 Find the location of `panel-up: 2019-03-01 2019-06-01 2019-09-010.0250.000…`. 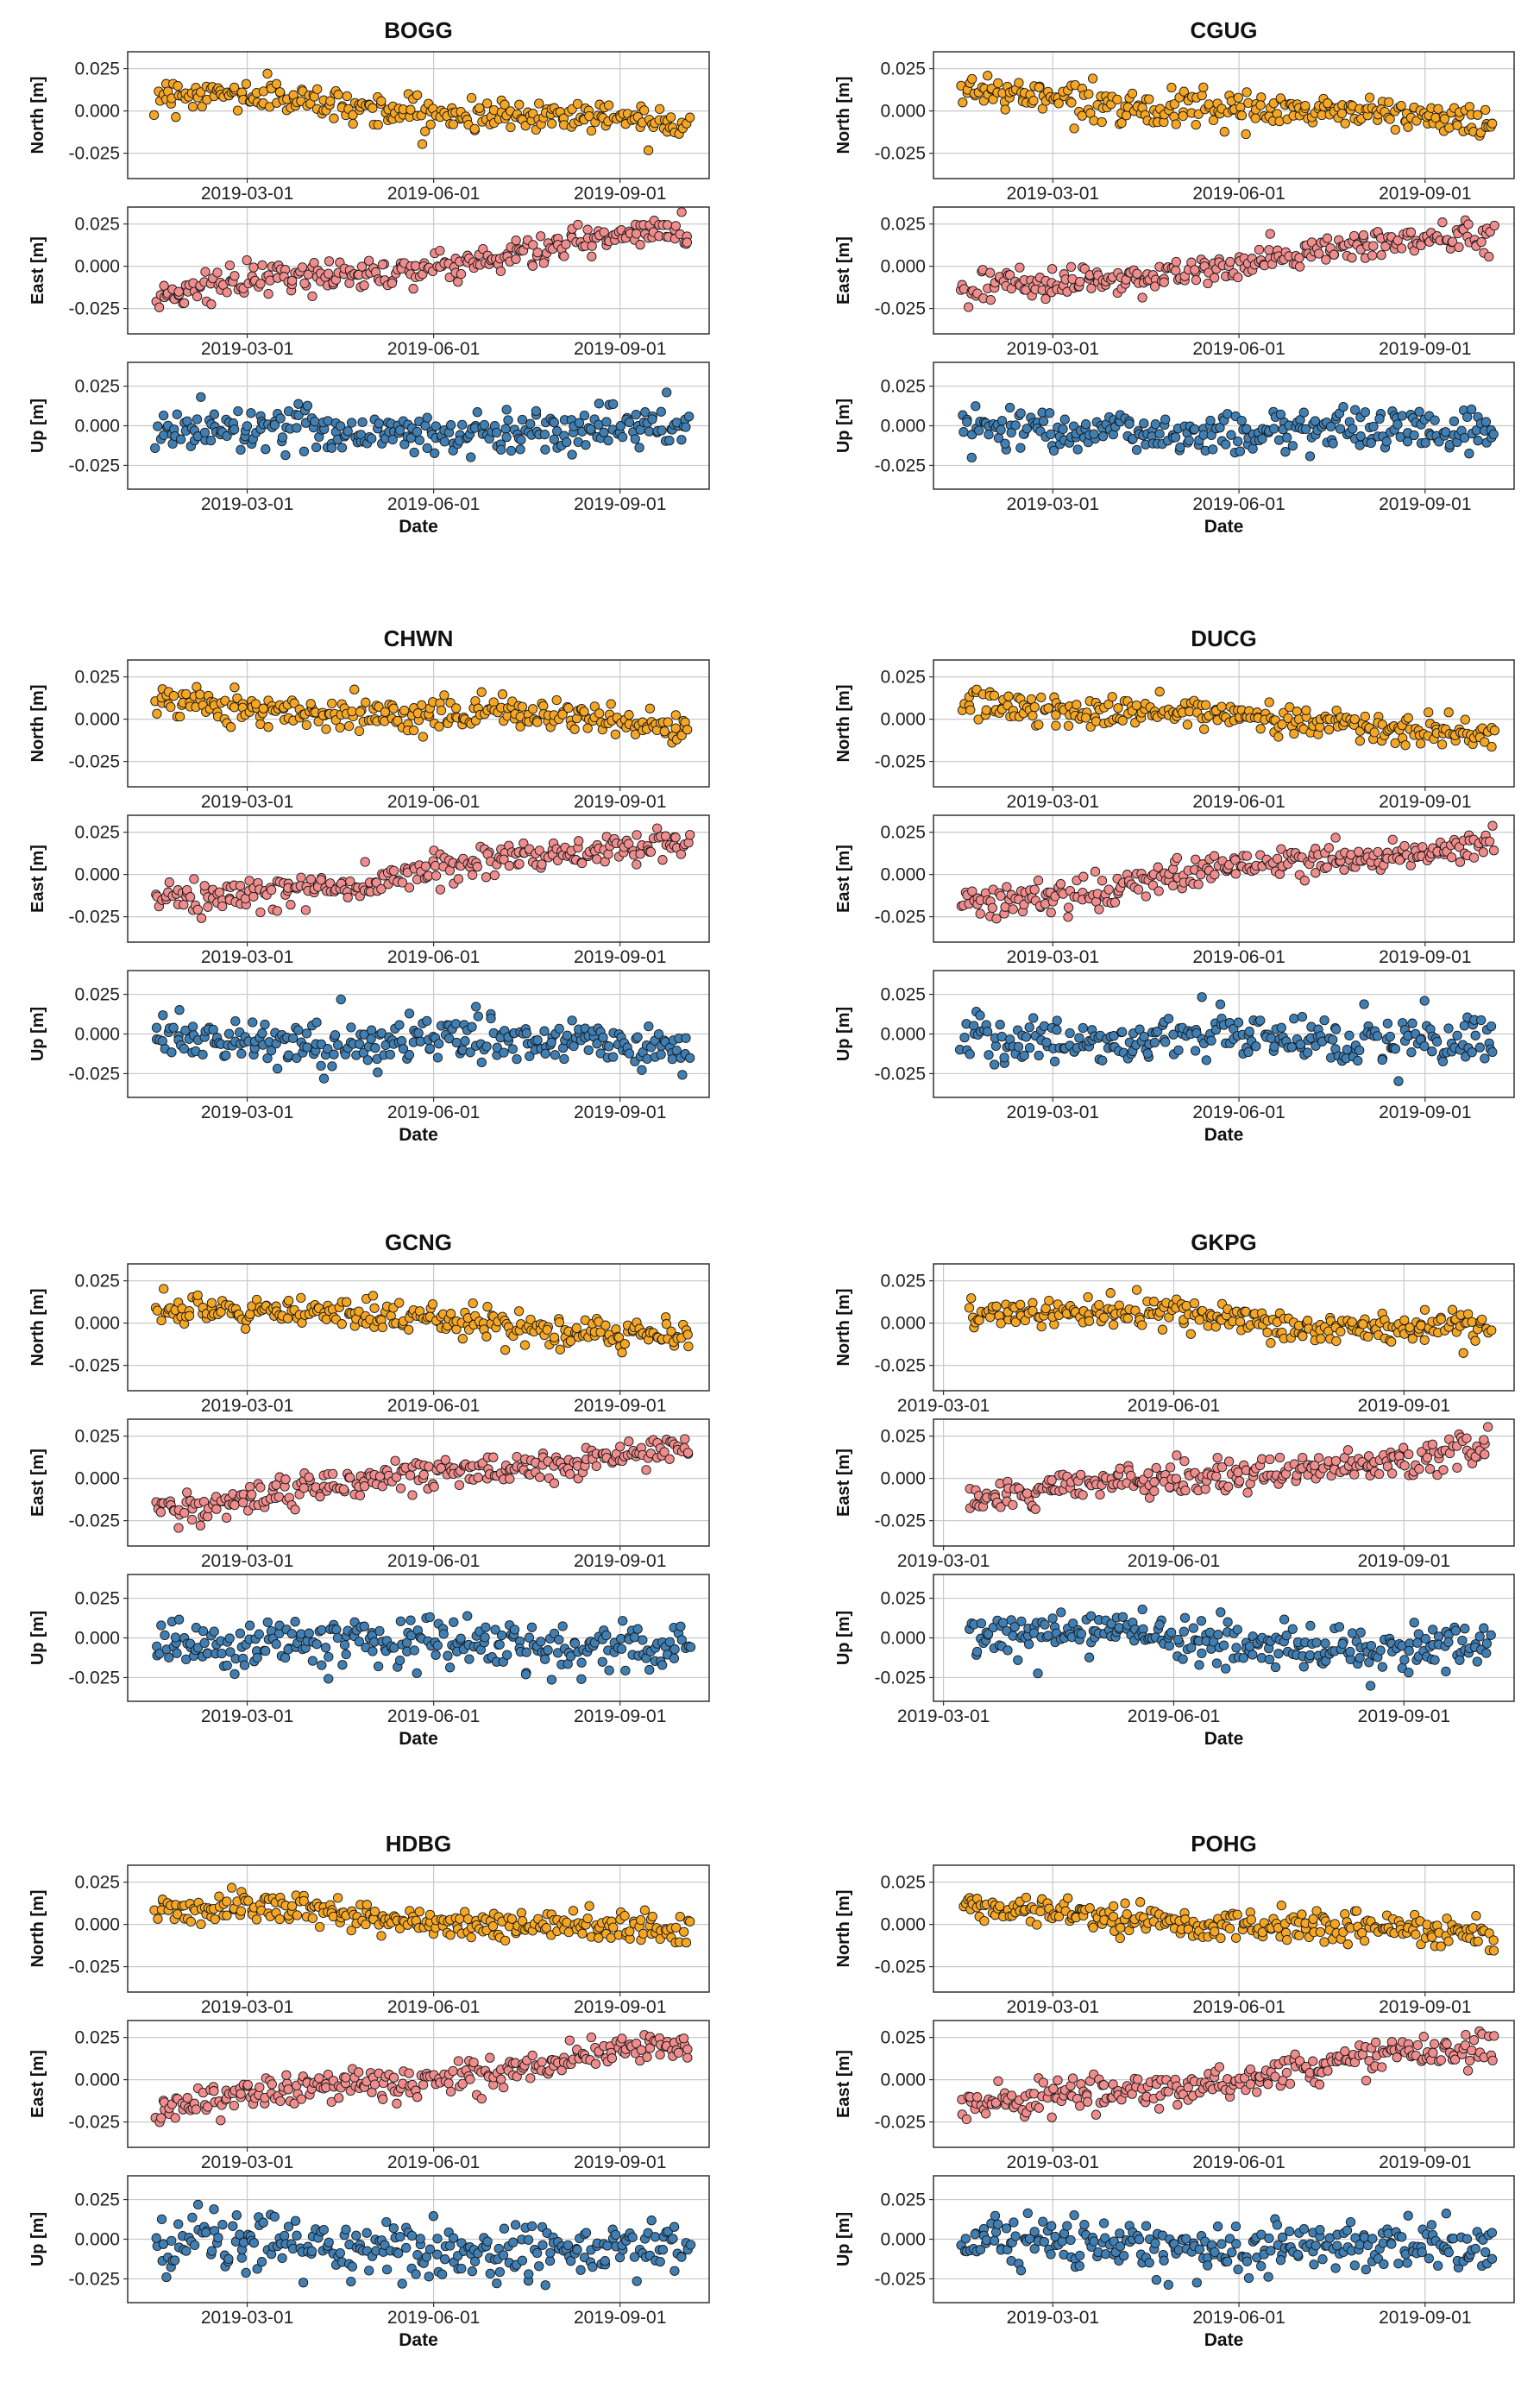

panel-up: 2019-03-01 2019-06-01 2019-09-010.0250.000… is located at coordinates (369, 1057).